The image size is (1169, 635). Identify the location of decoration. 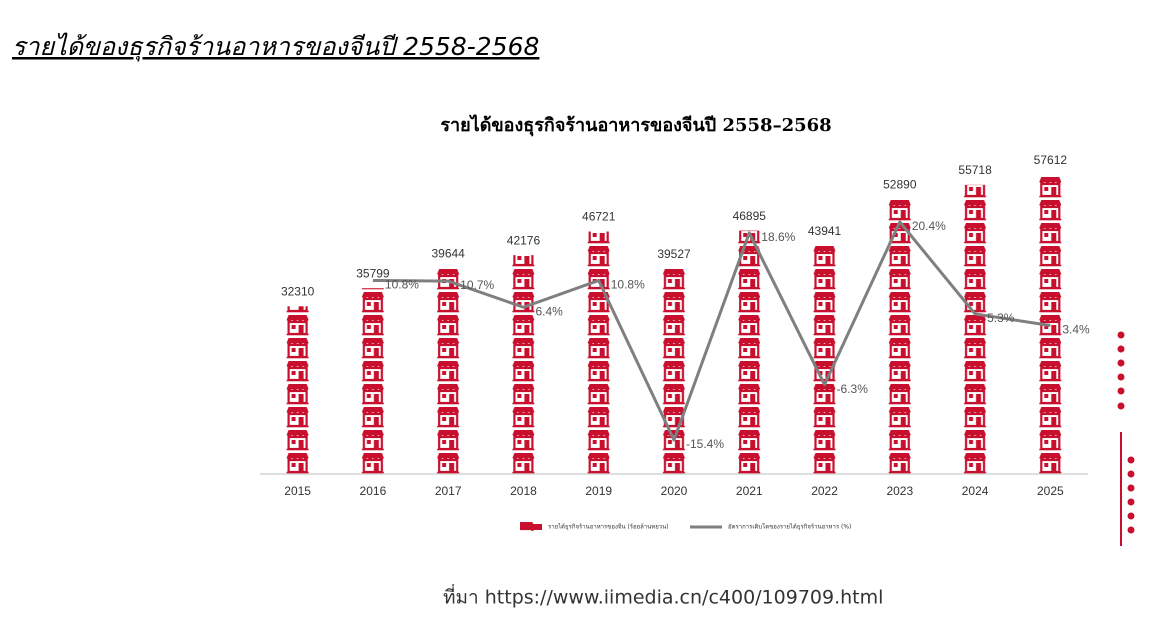
(1126, 438).